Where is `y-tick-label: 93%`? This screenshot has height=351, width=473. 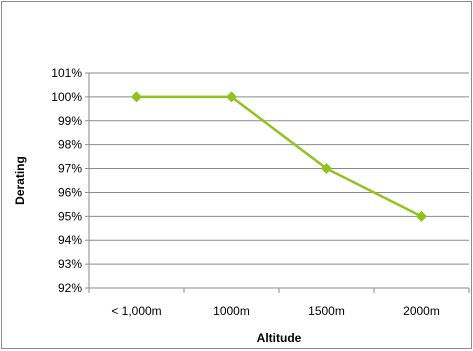
y-tick-label: 93% is located at coordinates (70, 264).